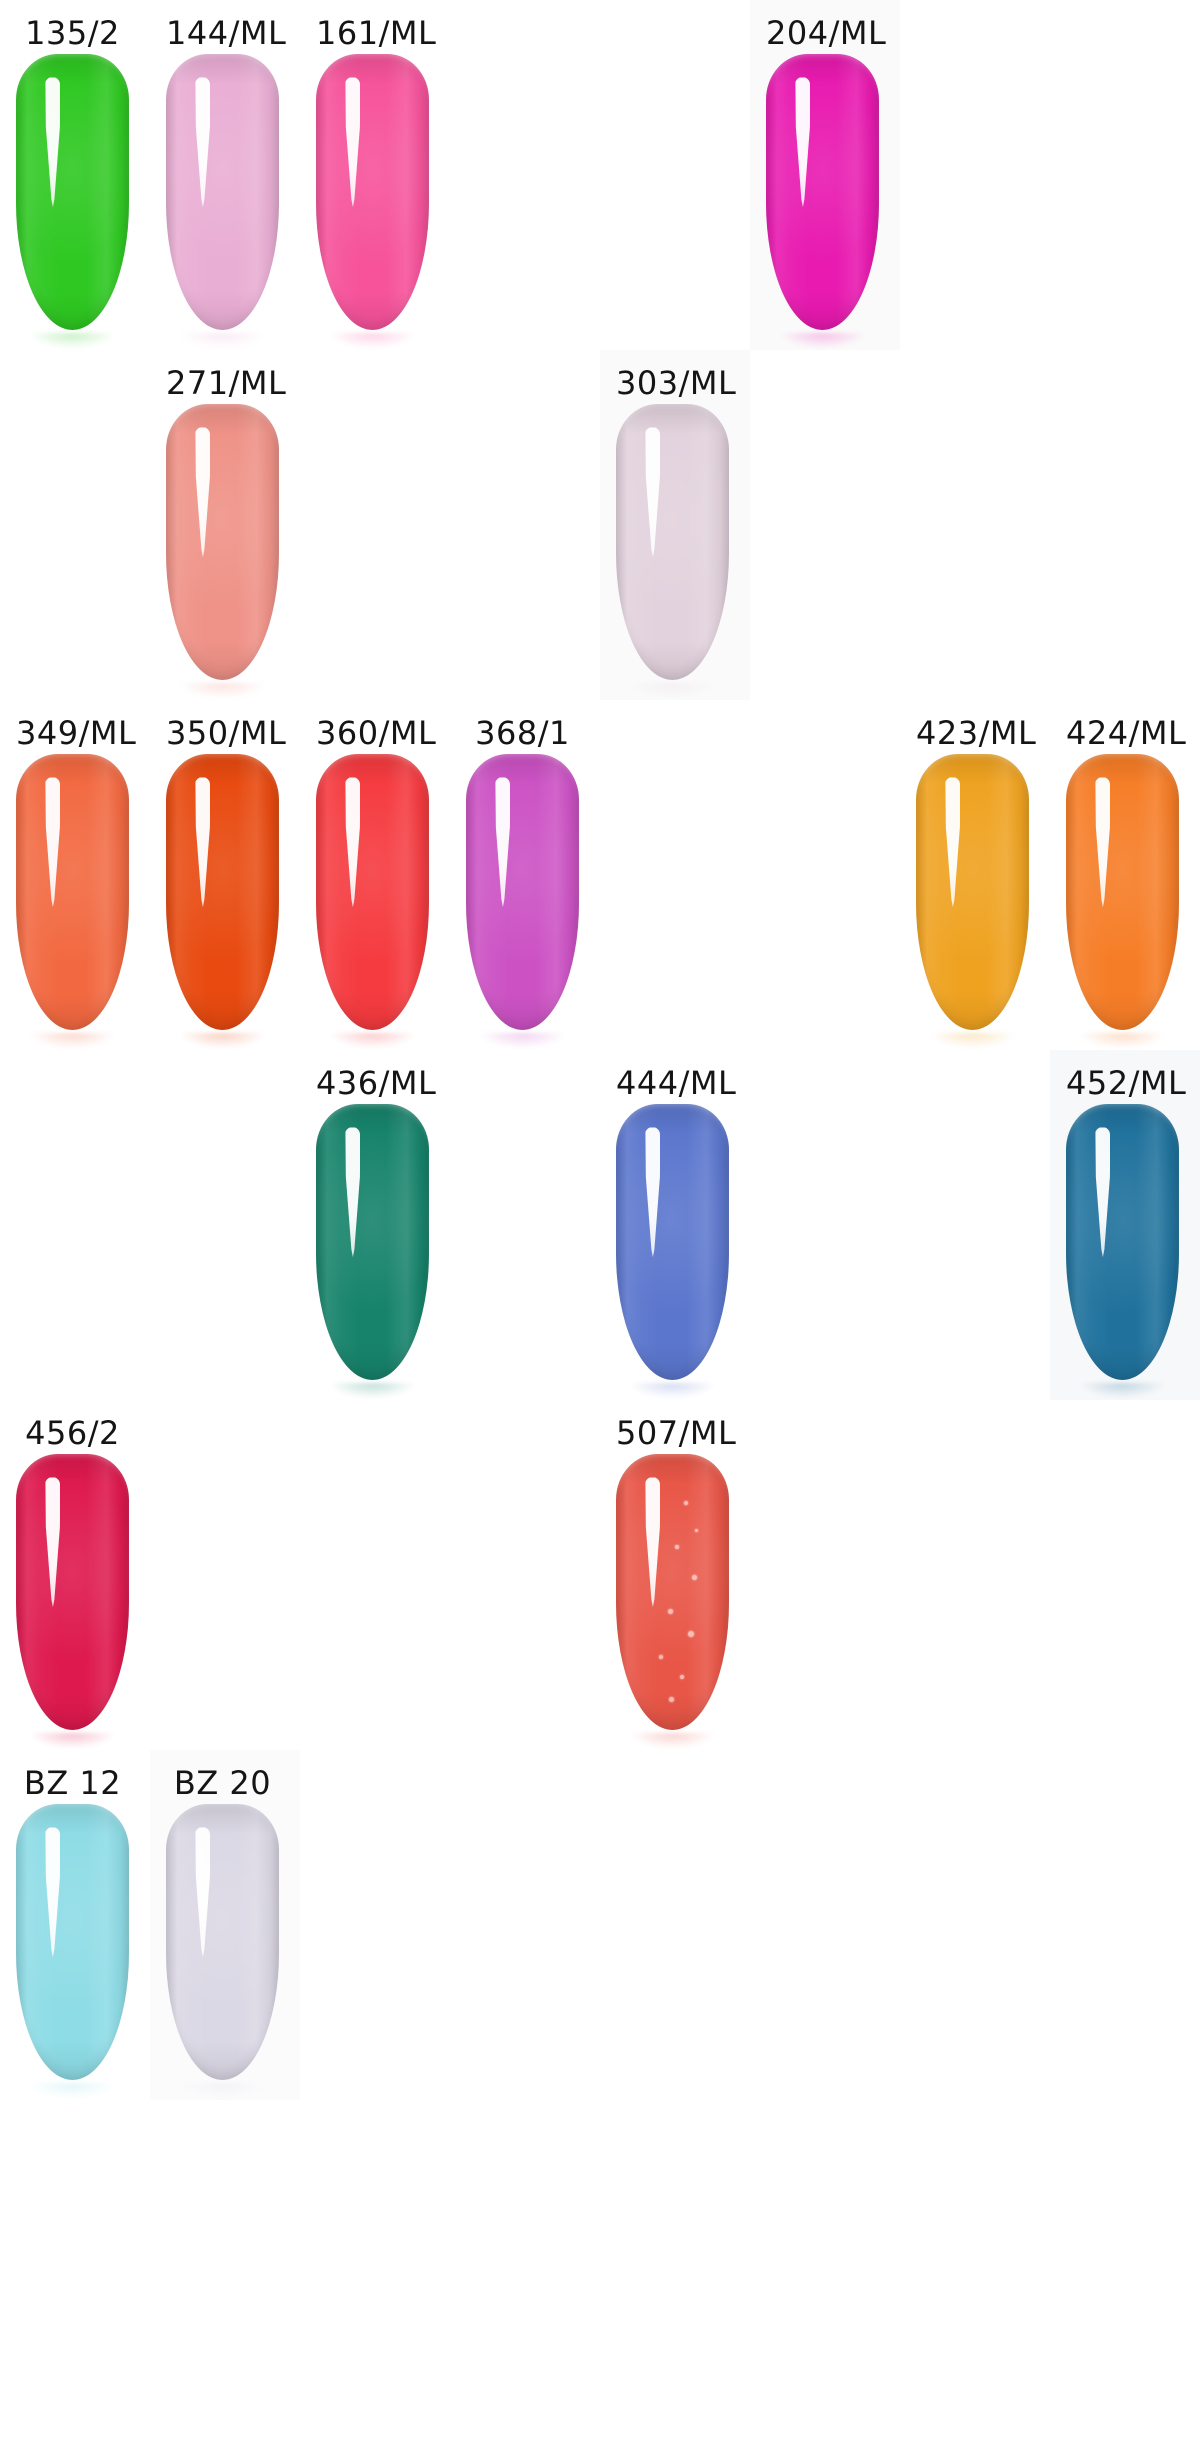 Image resolution: width=1200 pixels, height=2443 pixels. I want to click on swatch-cell: 303/ML, so click(675, 527).